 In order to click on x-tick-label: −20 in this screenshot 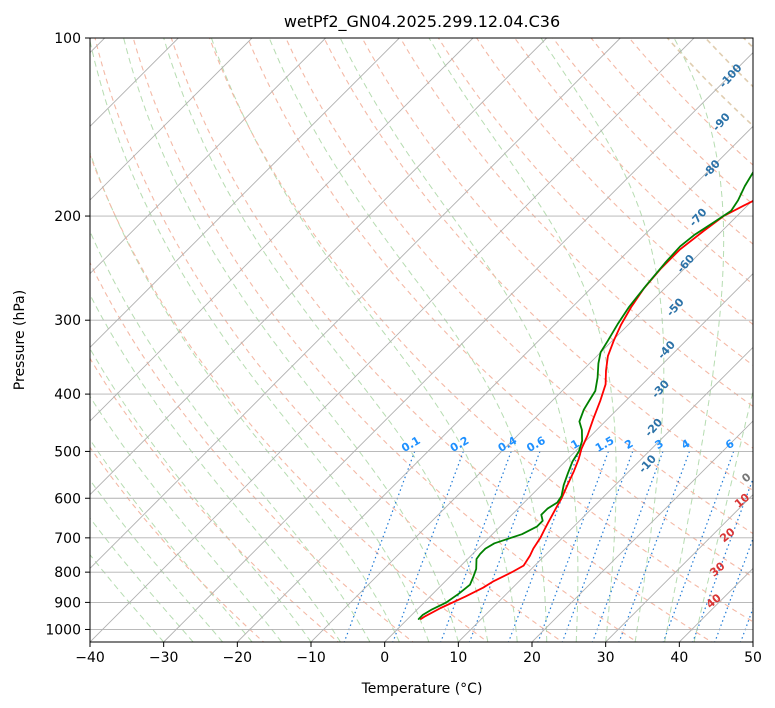, I will do `click(238, 658)`.